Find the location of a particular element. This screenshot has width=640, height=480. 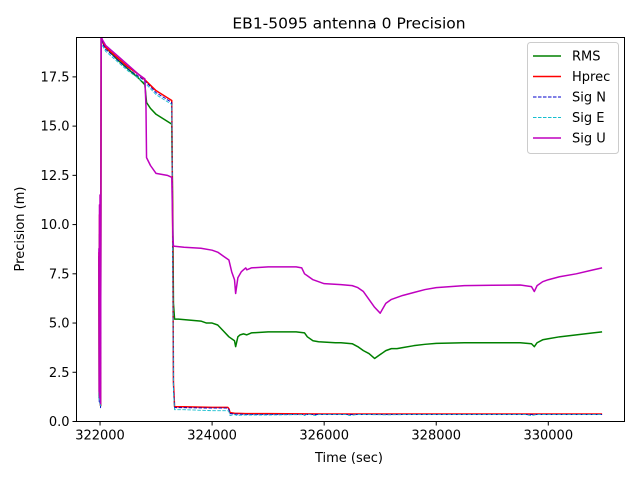

y-axis-label: Precision (m) is located at coordinates (20, 229).